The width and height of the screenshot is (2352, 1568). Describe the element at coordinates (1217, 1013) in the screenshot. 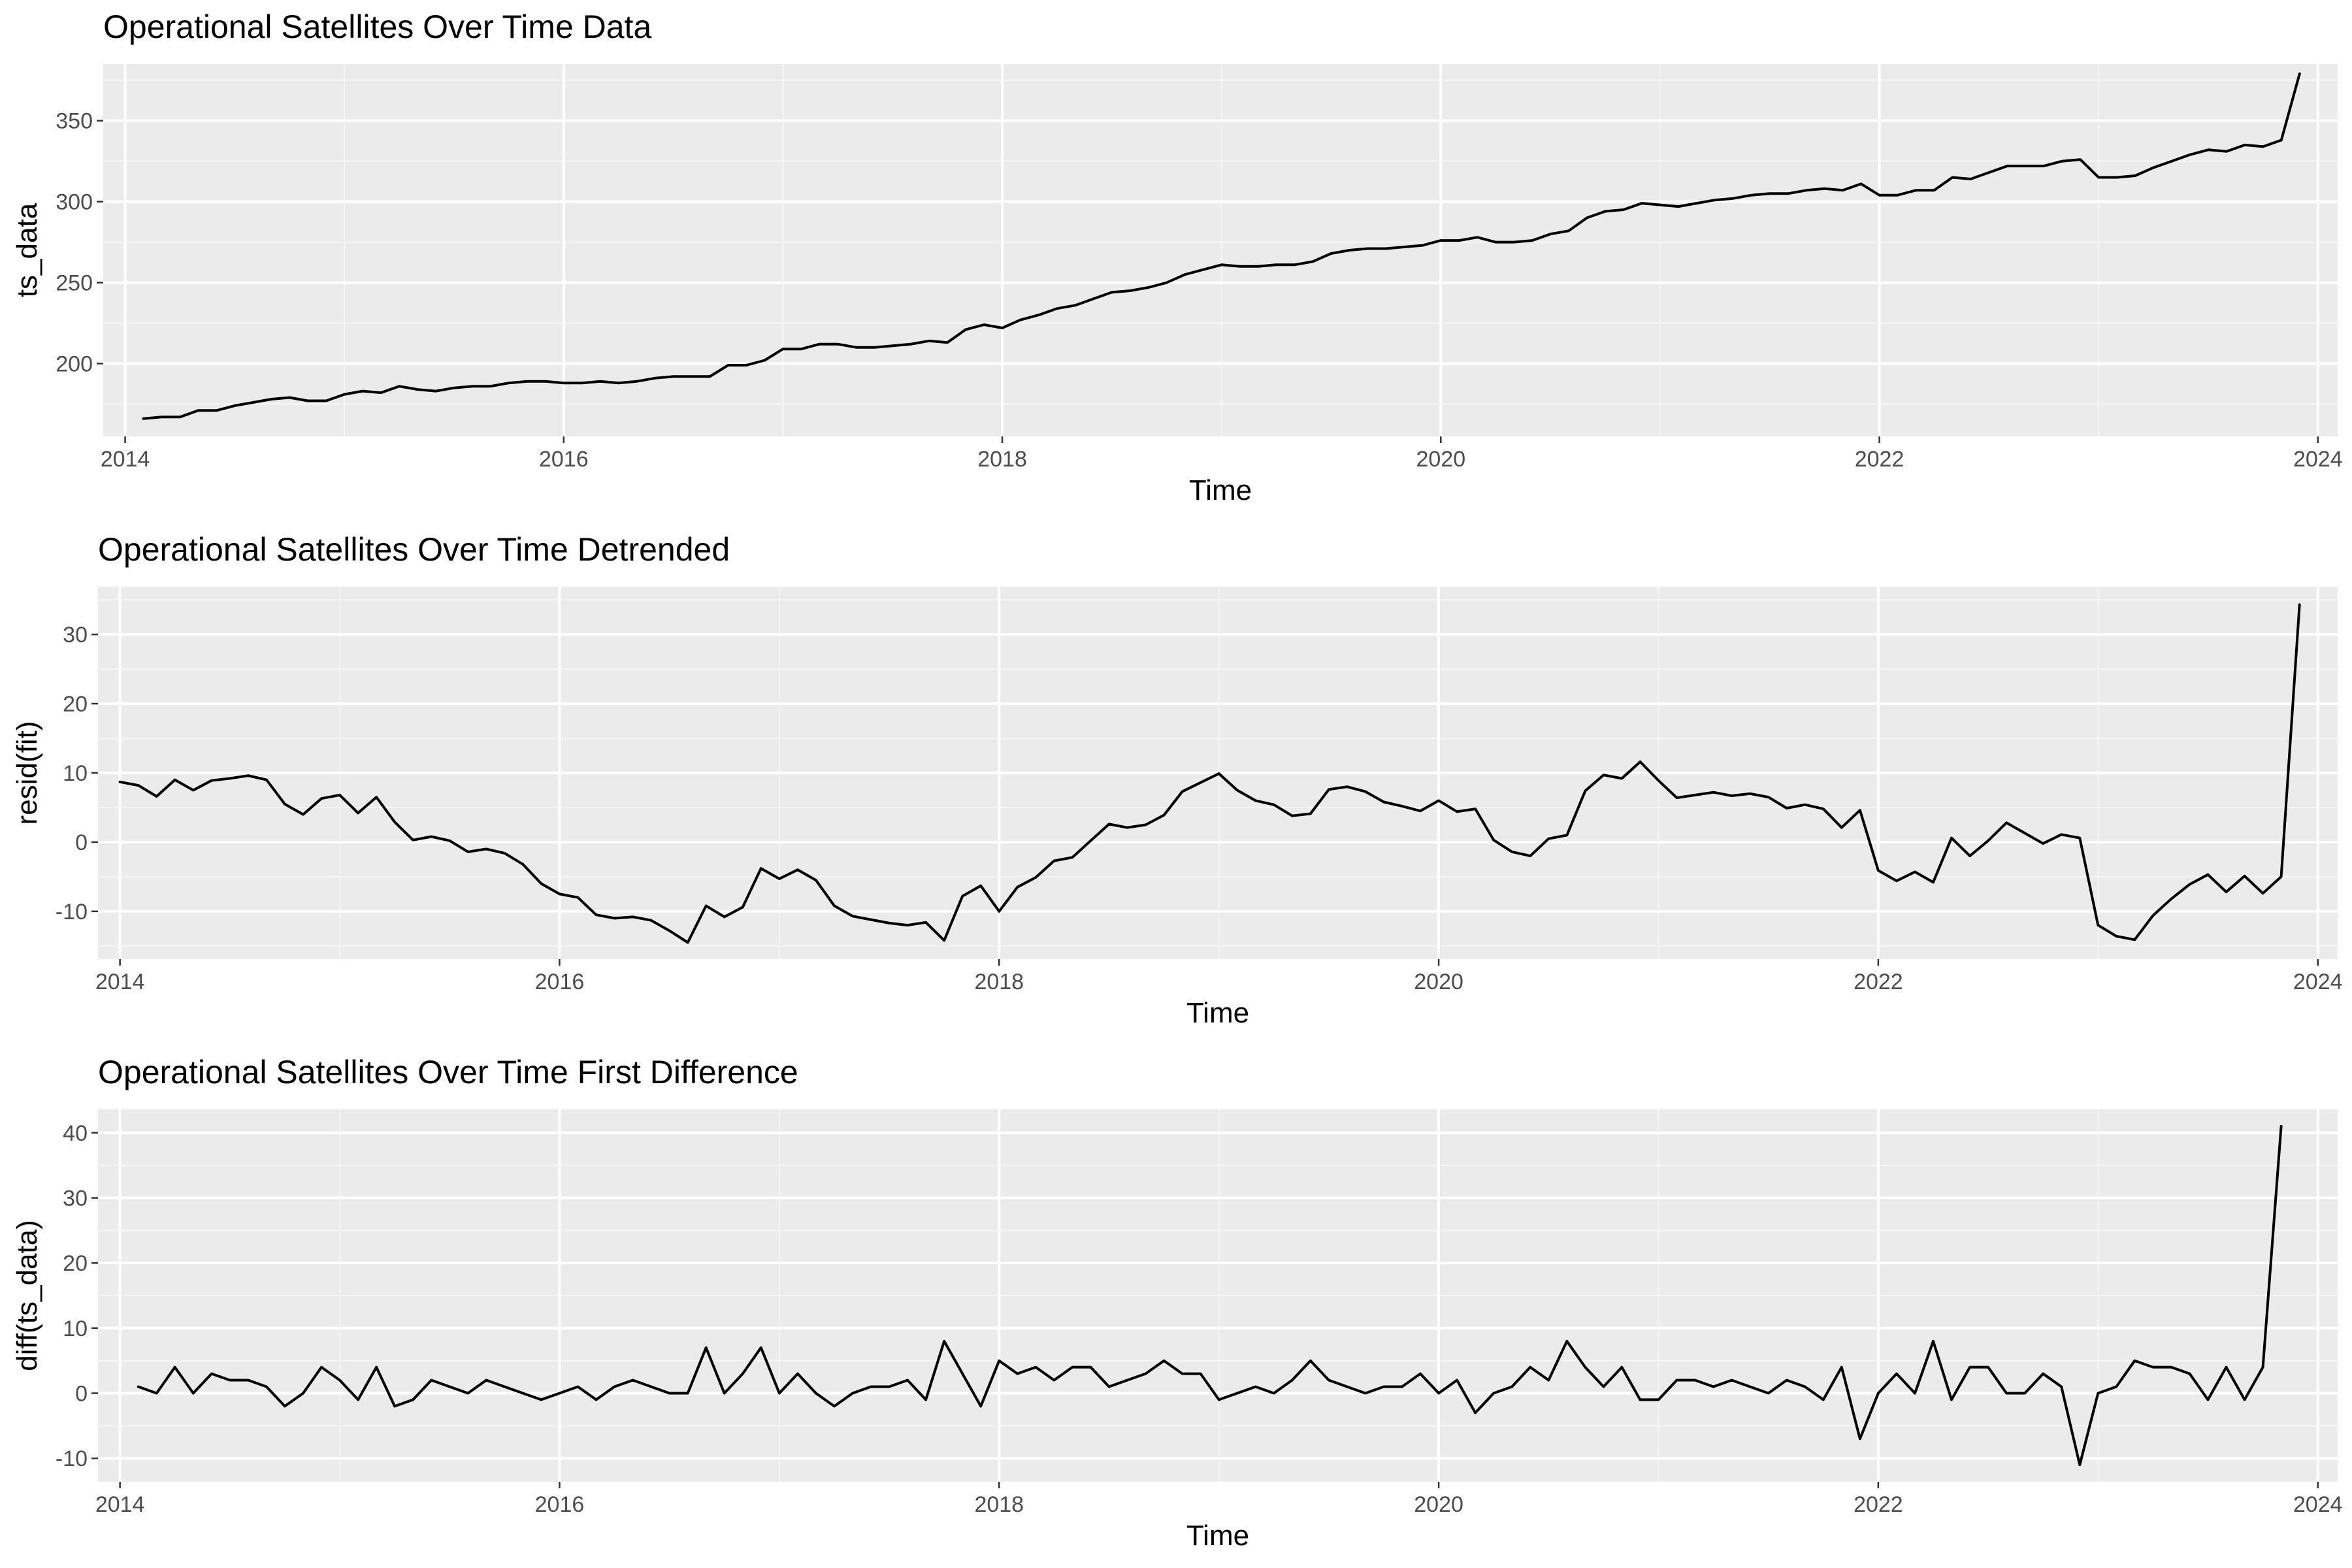

I see `panel-detrended-x-axis-label: Time` at that location.